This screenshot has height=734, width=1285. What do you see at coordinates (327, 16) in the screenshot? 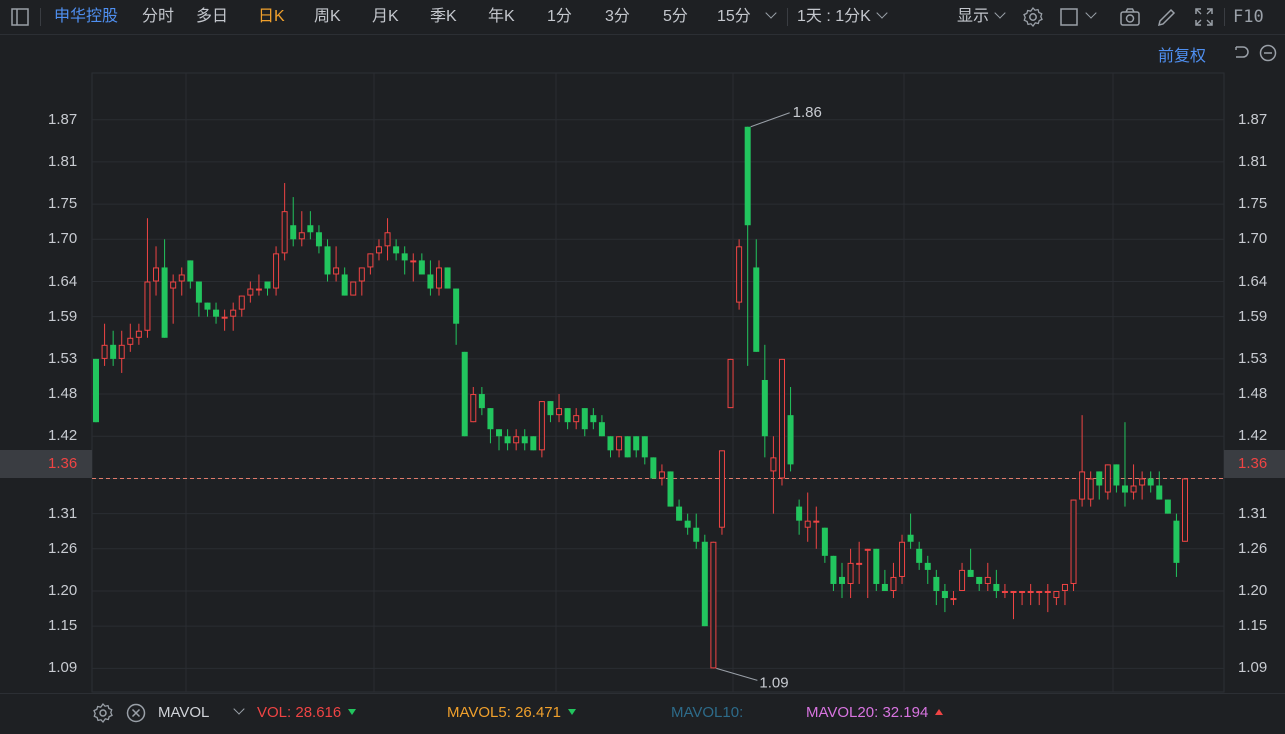
I see `tab-weekly-k: 周K` at bounding box center [327, 16].